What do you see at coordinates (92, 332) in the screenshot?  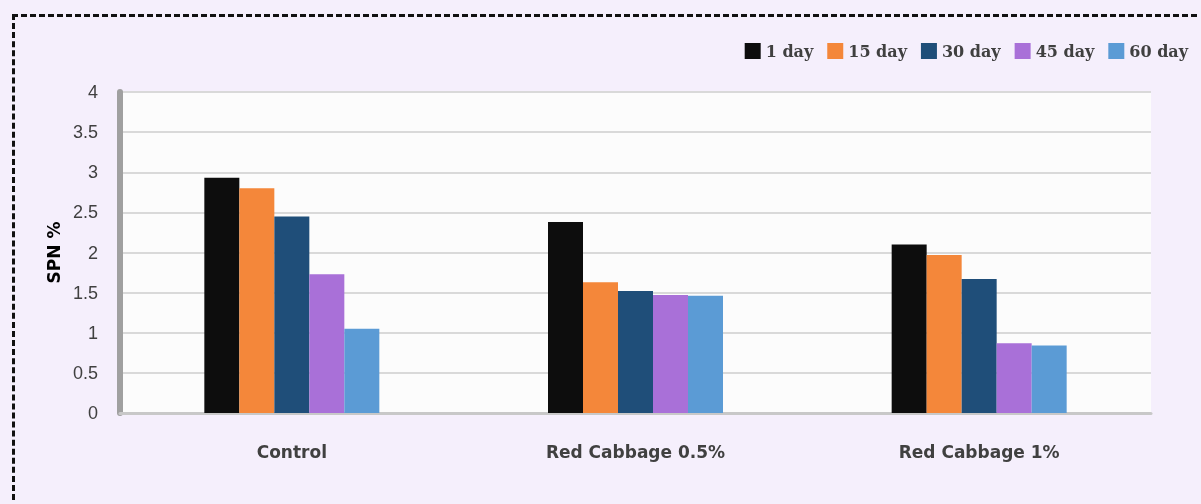 I see `y-tick-label: 1` at bounding box center [92, 332].